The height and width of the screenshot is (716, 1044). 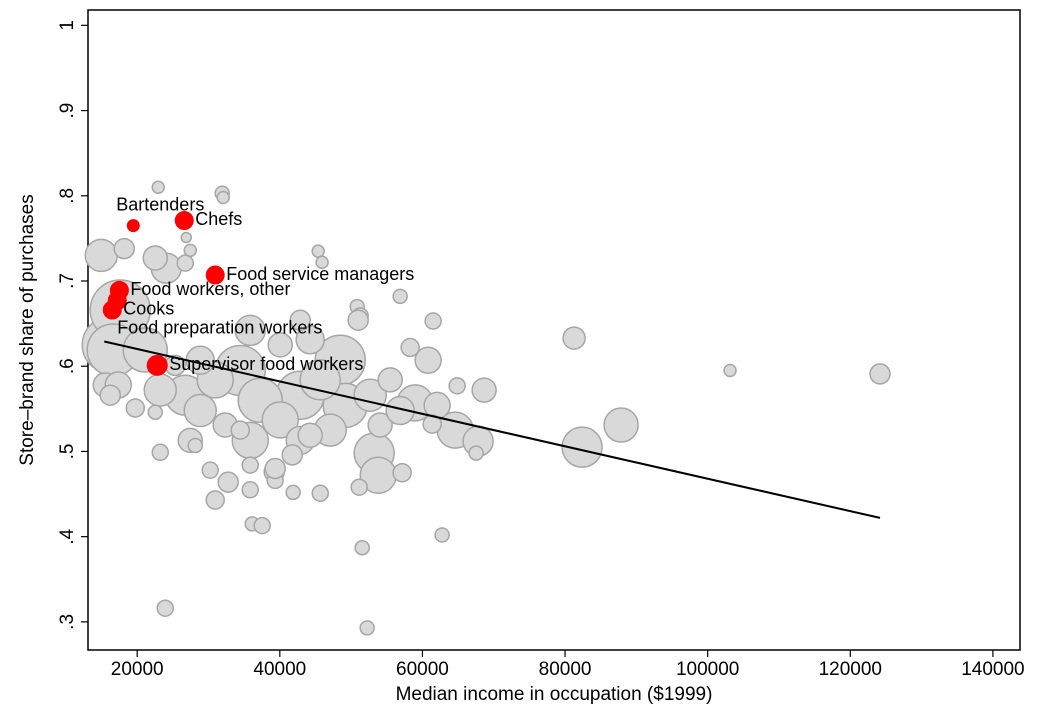 What do you see at coordinates (850, 669) in the screenshot?
I see `x-tick-label: 120000` at bounding box center [850, 669].